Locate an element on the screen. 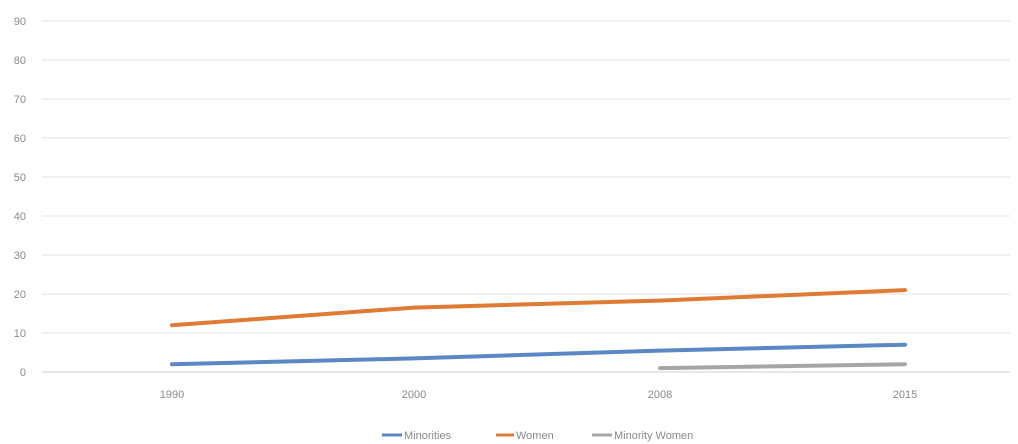  x-axis-ticks: 1990 2000 2008 2015 is located at coordinates (538, 395).